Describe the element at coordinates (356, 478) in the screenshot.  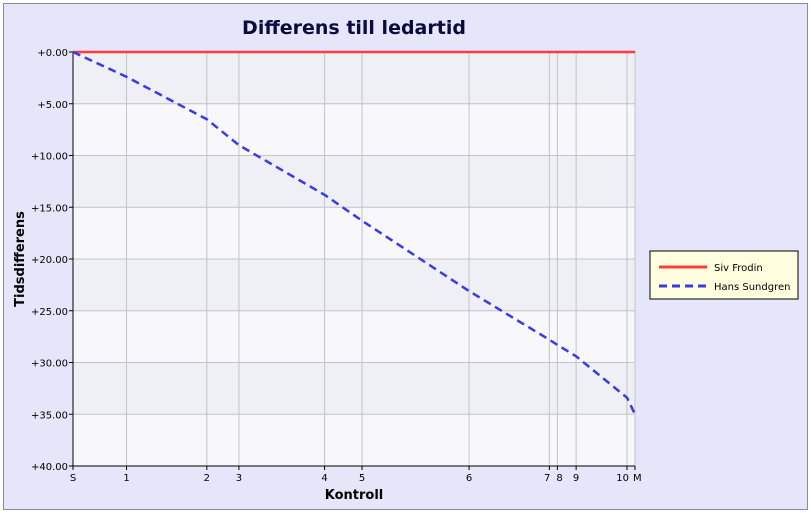
I see `x-tick-labels: S 1 2 3 4 5 6 7 8 9 10 M` at that location.